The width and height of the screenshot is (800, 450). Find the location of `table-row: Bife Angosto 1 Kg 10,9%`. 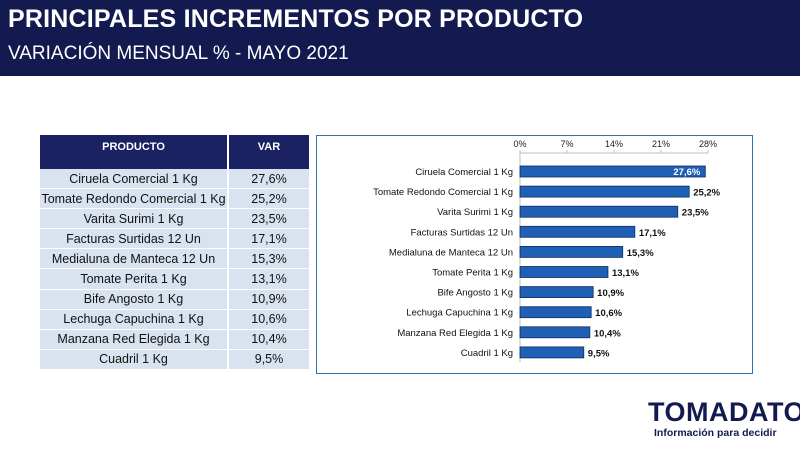

table-row: Bife Angosto 1 Kg 10,9% is located at coordinates (174, 299).